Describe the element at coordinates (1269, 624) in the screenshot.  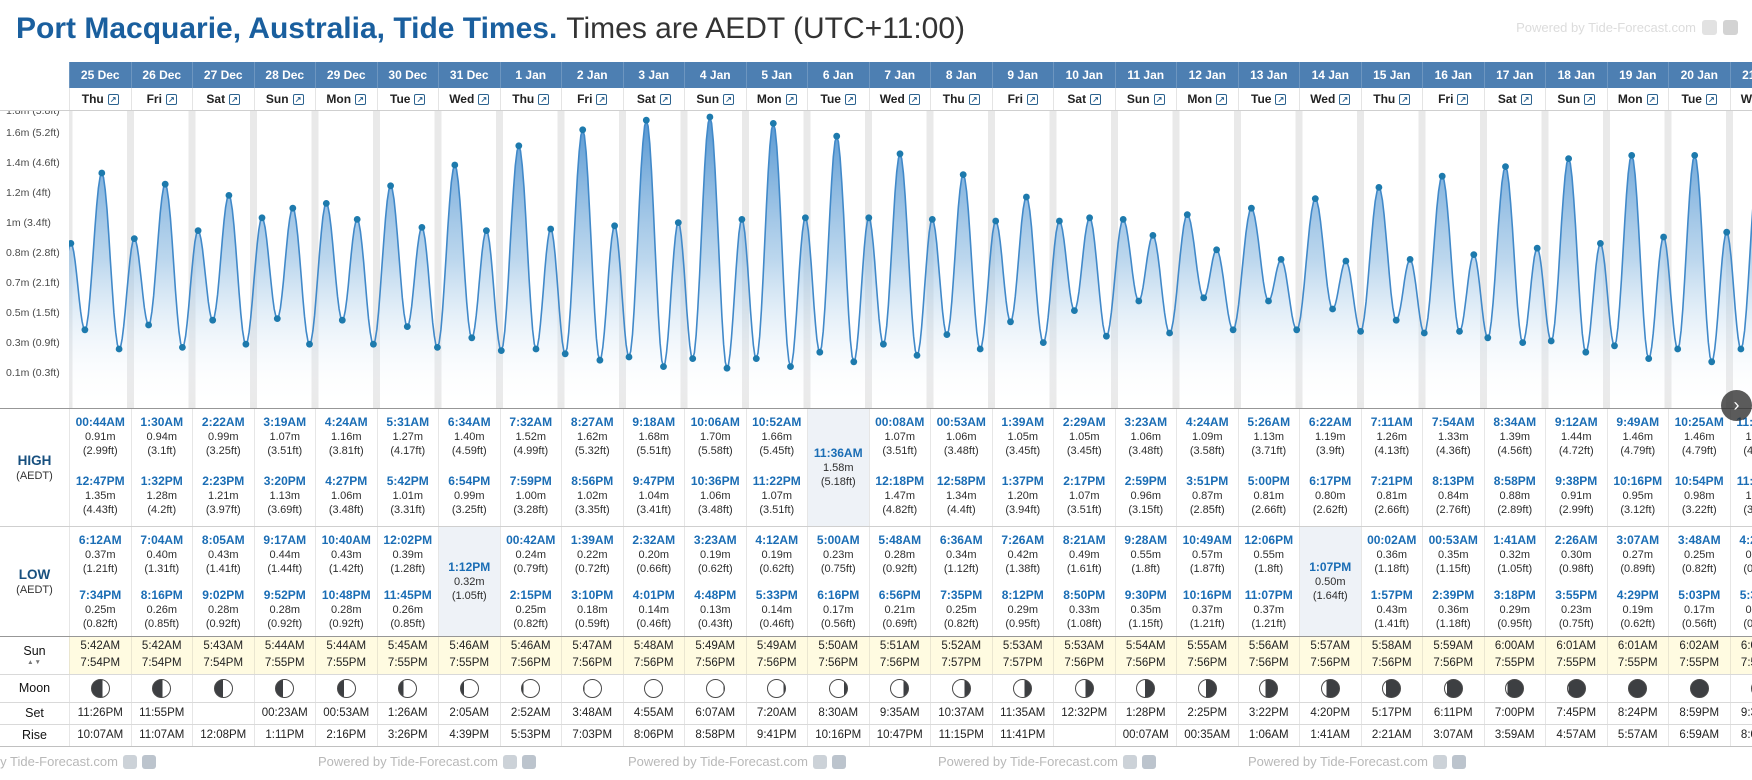
I see `tide-height-ft: (1.21ft)` at that location.